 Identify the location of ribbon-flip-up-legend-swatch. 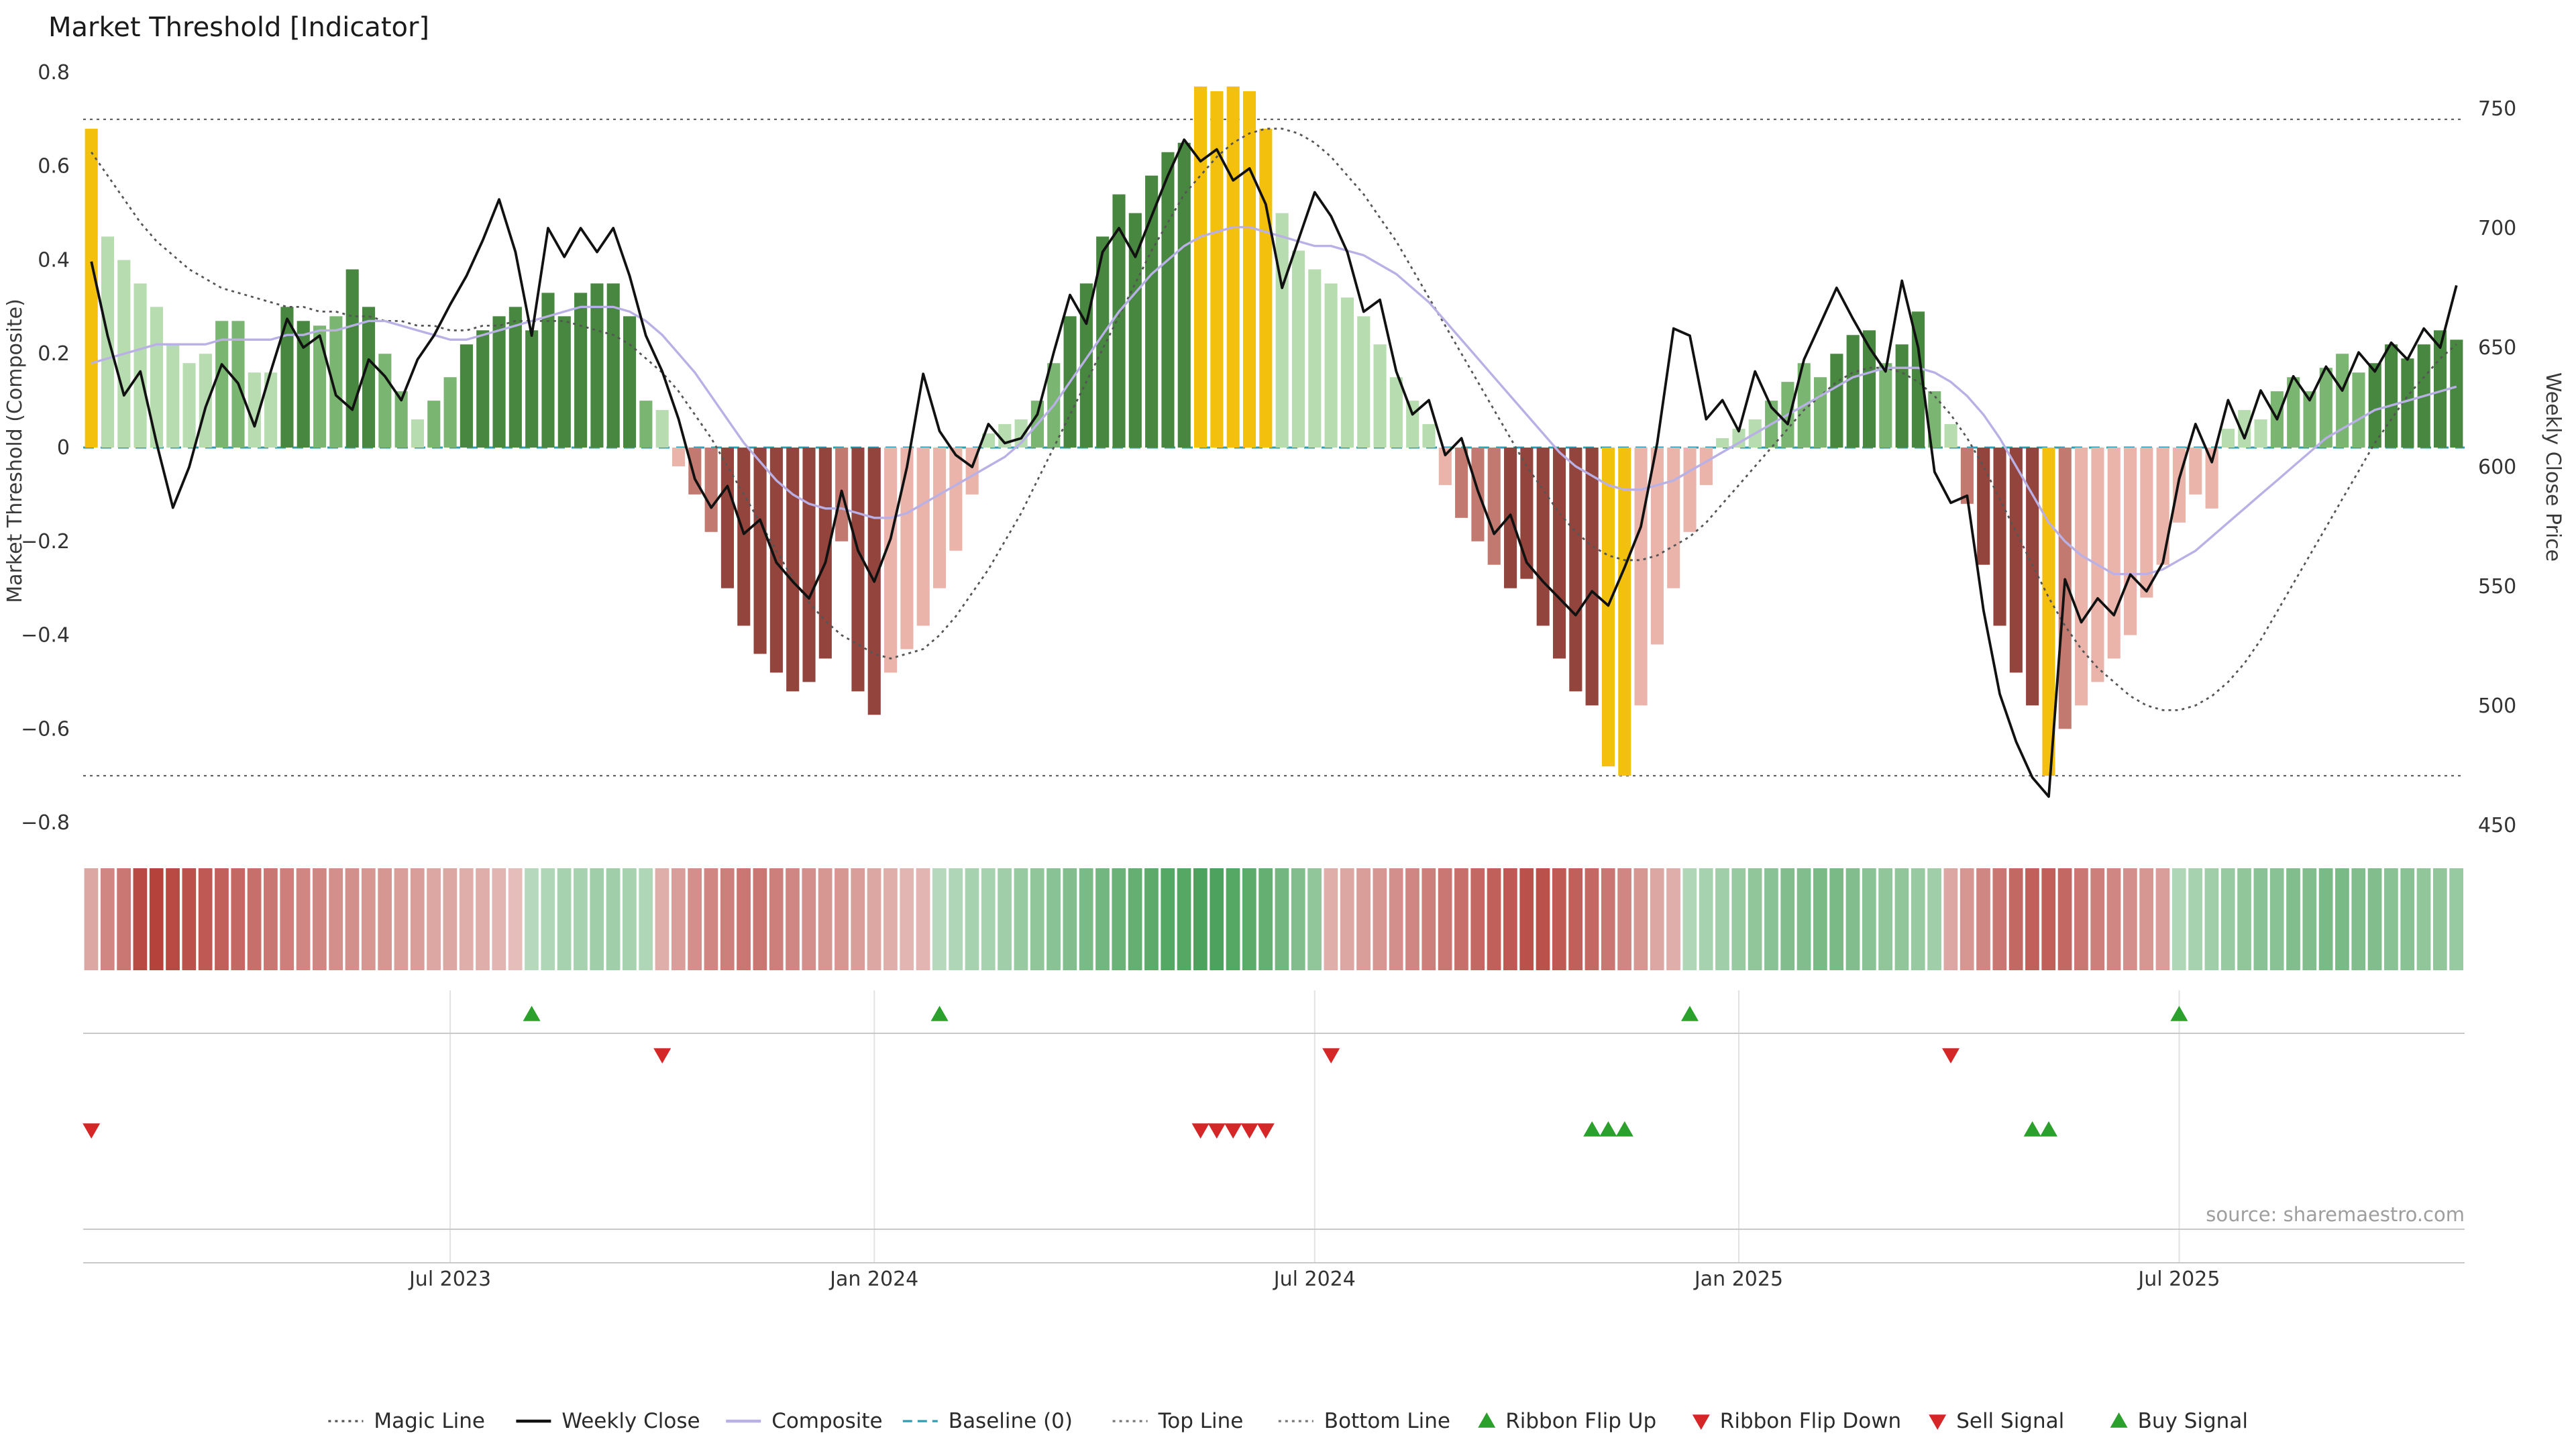
(1487, 1420).